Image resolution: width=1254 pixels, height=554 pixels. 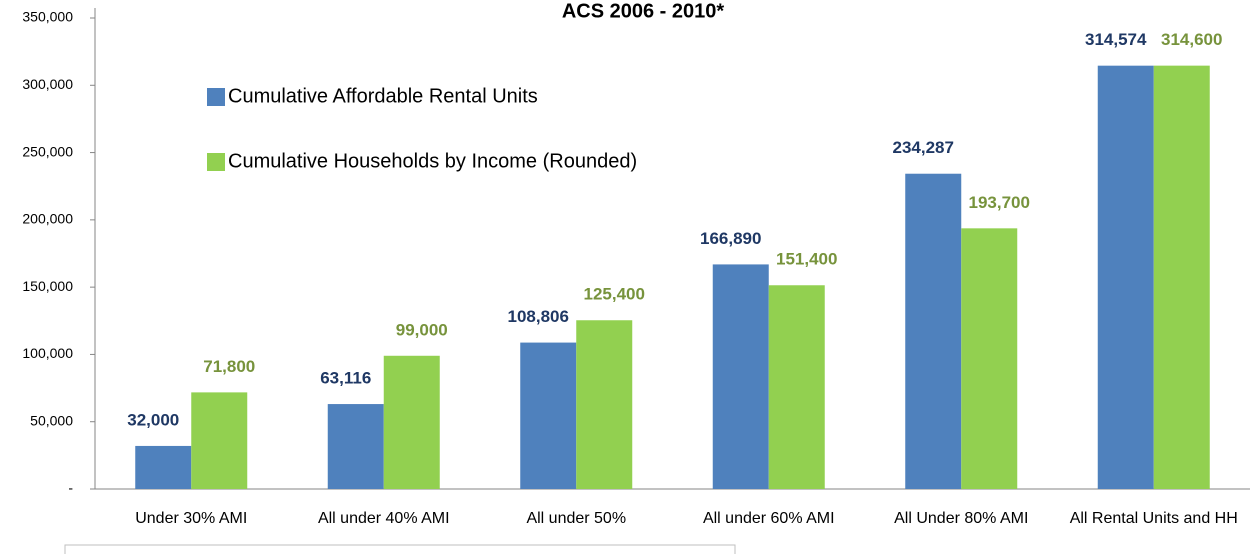 What do you see at coordinates (1153, 518) in the screenshot?
I see `x-tick-label: All Rental Units and HH` at bounding box center [1153, 518].